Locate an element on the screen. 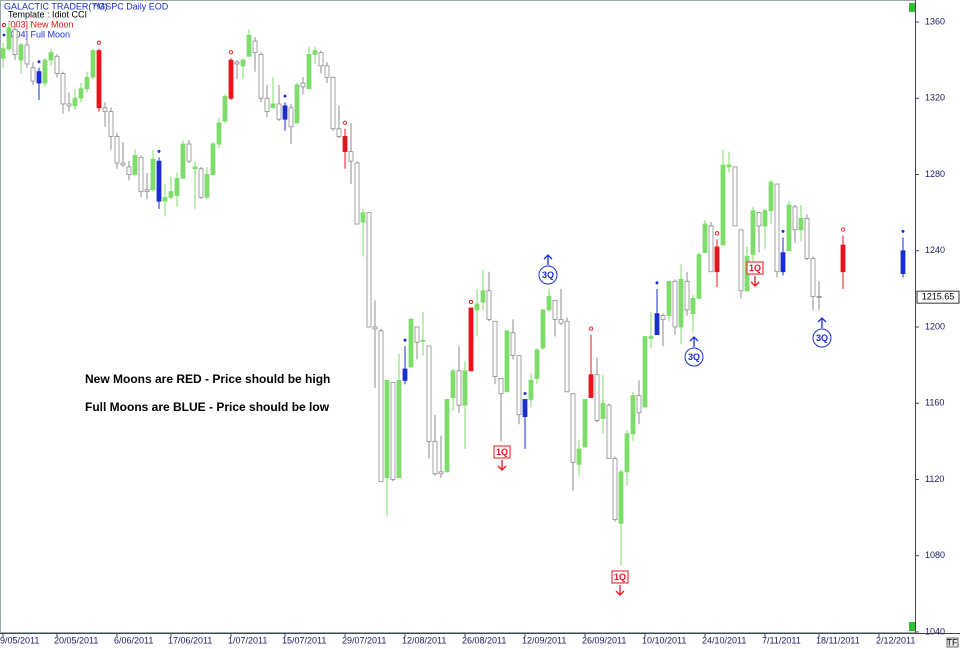  x-tick-label: 9/05/2011 is located at coordinates (19, 640).